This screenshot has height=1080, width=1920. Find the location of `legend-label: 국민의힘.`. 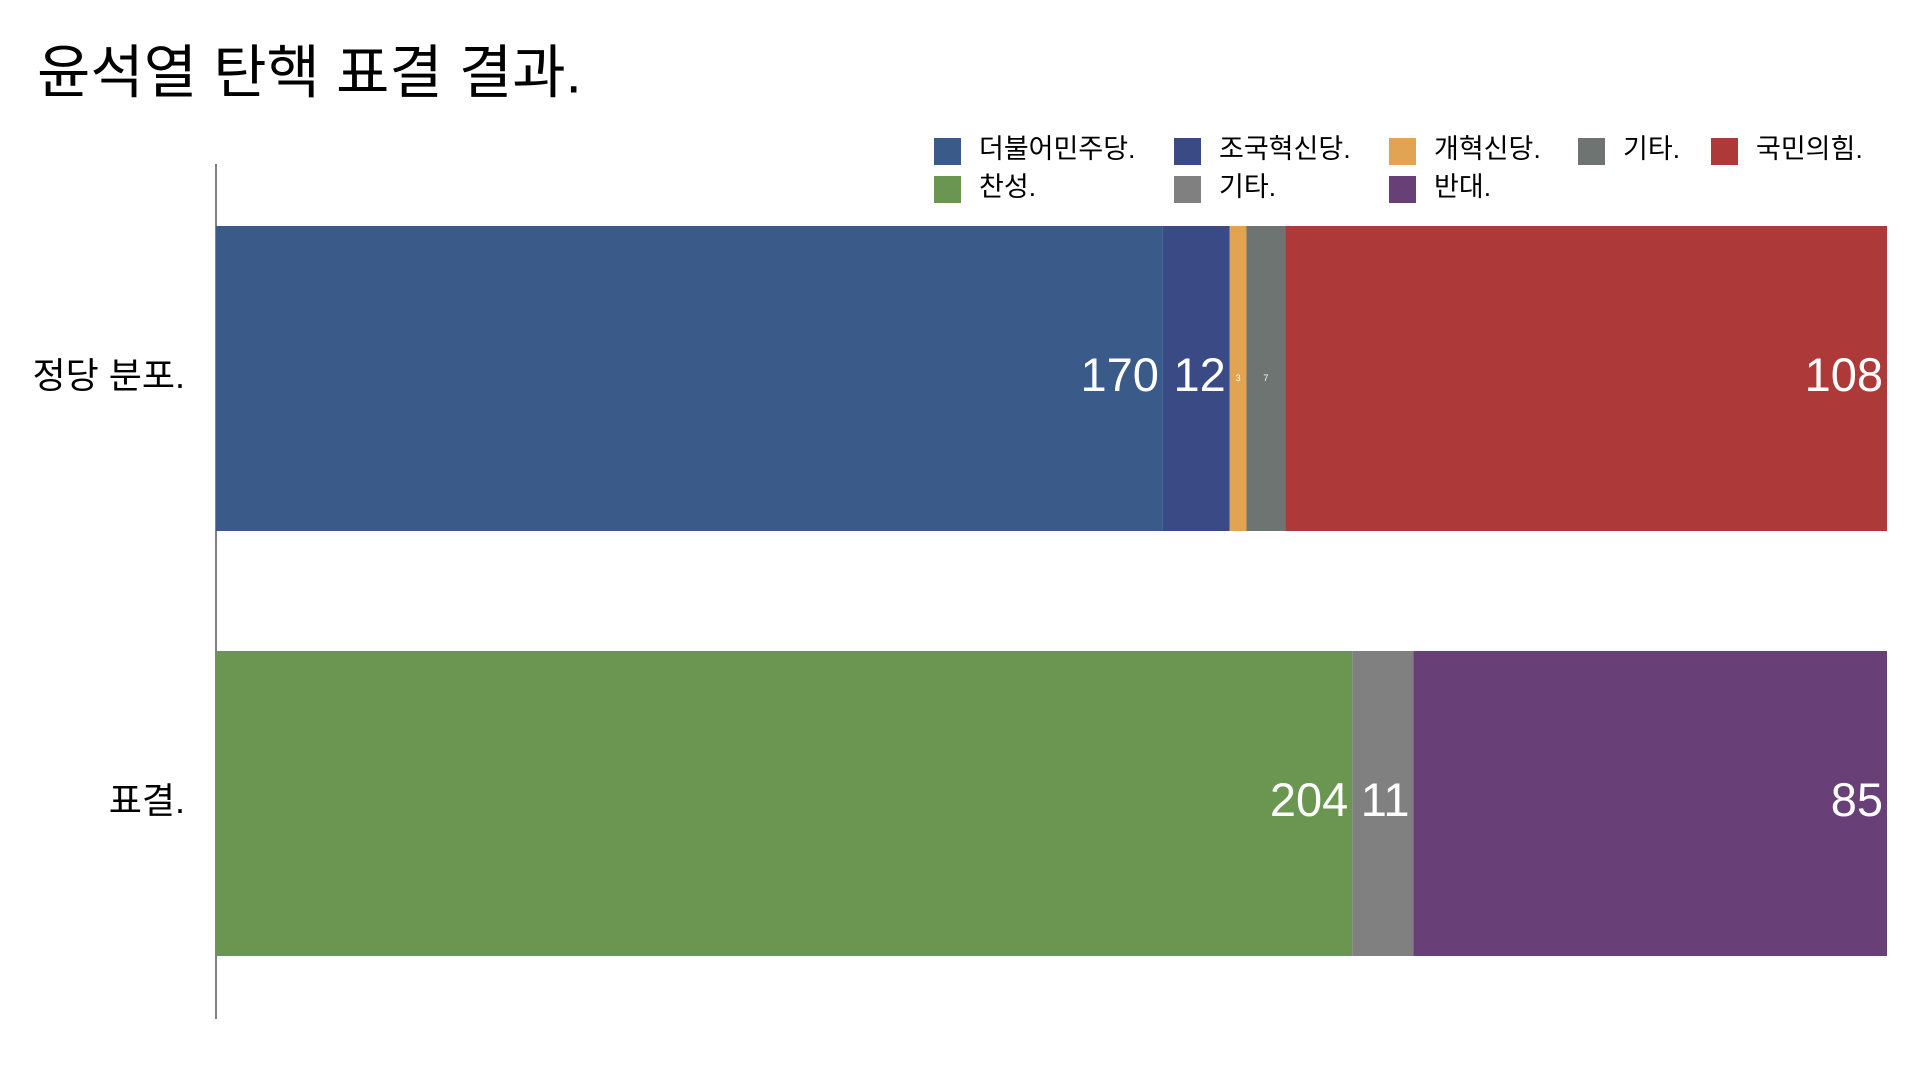

legend-label: 국민의힘. is located at coordinates (1809, 149).